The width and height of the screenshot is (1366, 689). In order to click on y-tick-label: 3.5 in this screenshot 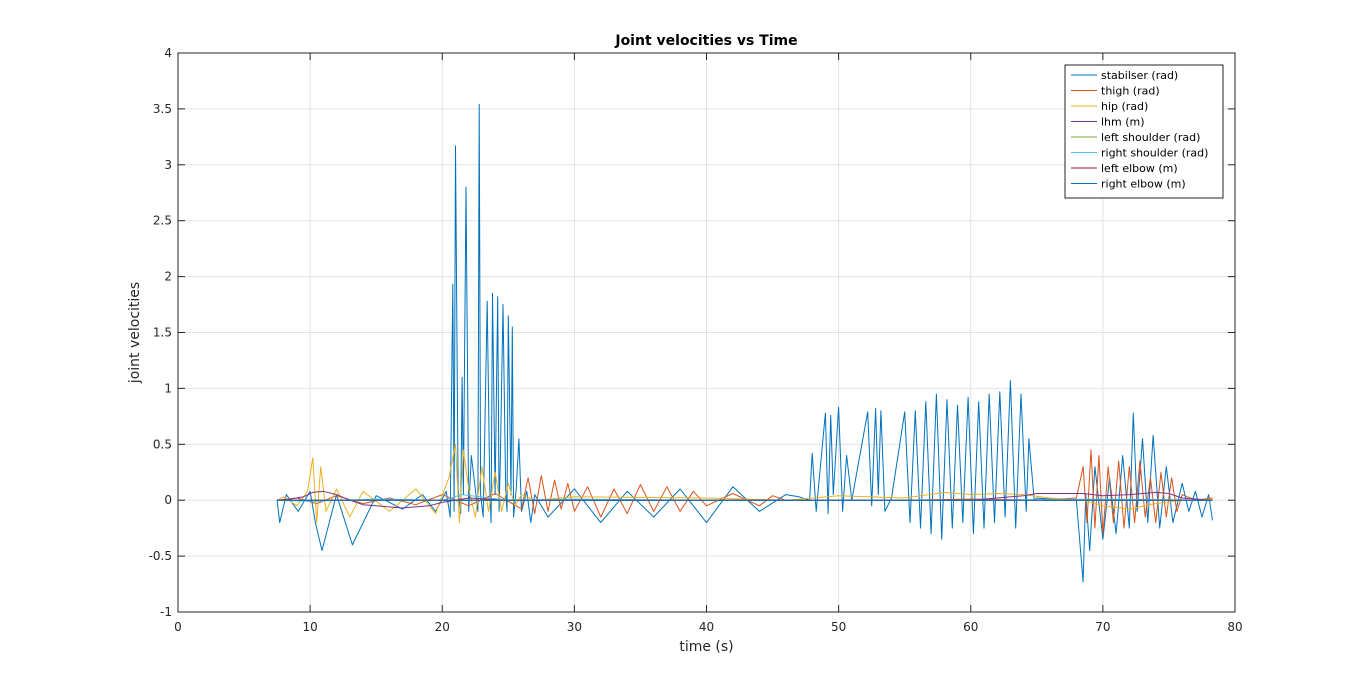, I will do `click(162, 109)`.